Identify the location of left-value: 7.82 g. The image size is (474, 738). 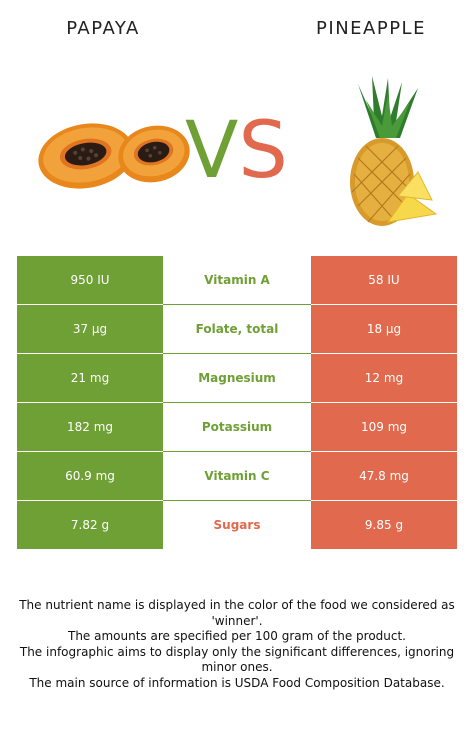
(90, 524).